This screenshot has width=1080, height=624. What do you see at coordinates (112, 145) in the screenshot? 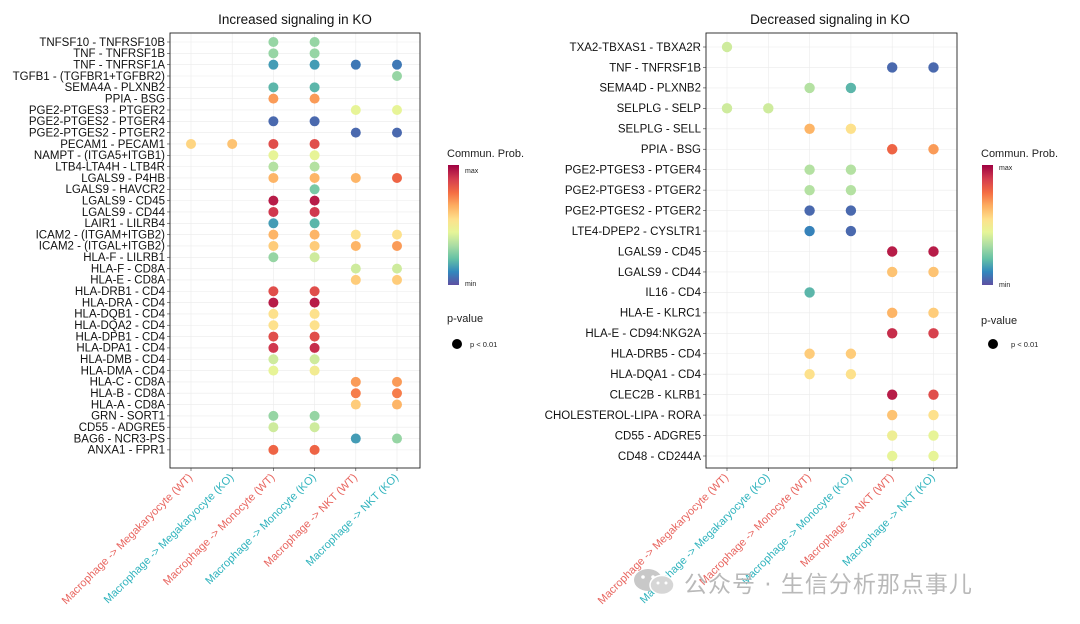
I see `y-tick-label: PECAM1 - PECAM1` at bounding box center [112, 145].